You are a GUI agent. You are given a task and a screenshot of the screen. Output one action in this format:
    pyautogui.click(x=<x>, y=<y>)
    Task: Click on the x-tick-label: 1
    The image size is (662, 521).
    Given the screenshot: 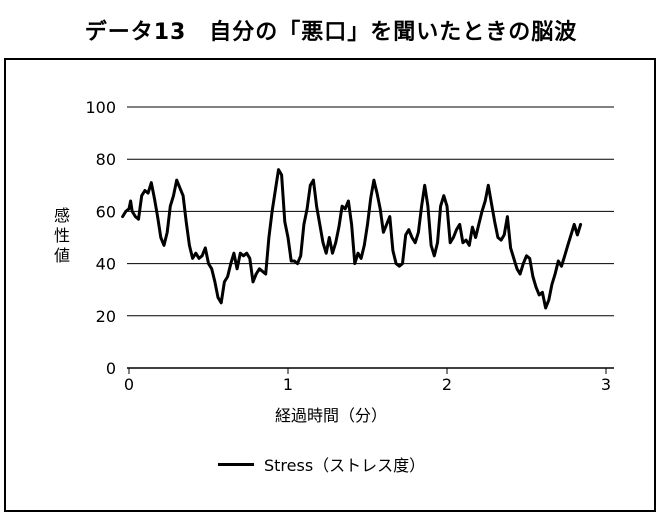 What is the action you would take?
    pyautogui.click(x=288, y=384)
    